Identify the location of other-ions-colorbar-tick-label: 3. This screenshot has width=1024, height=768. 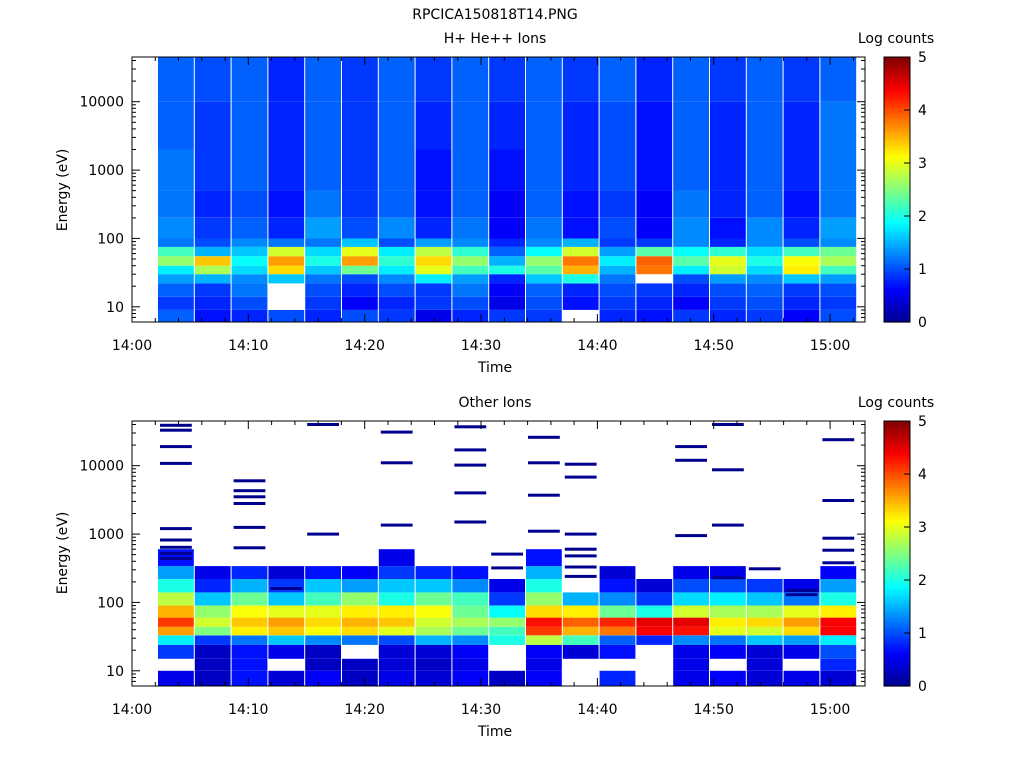
(922, 528).